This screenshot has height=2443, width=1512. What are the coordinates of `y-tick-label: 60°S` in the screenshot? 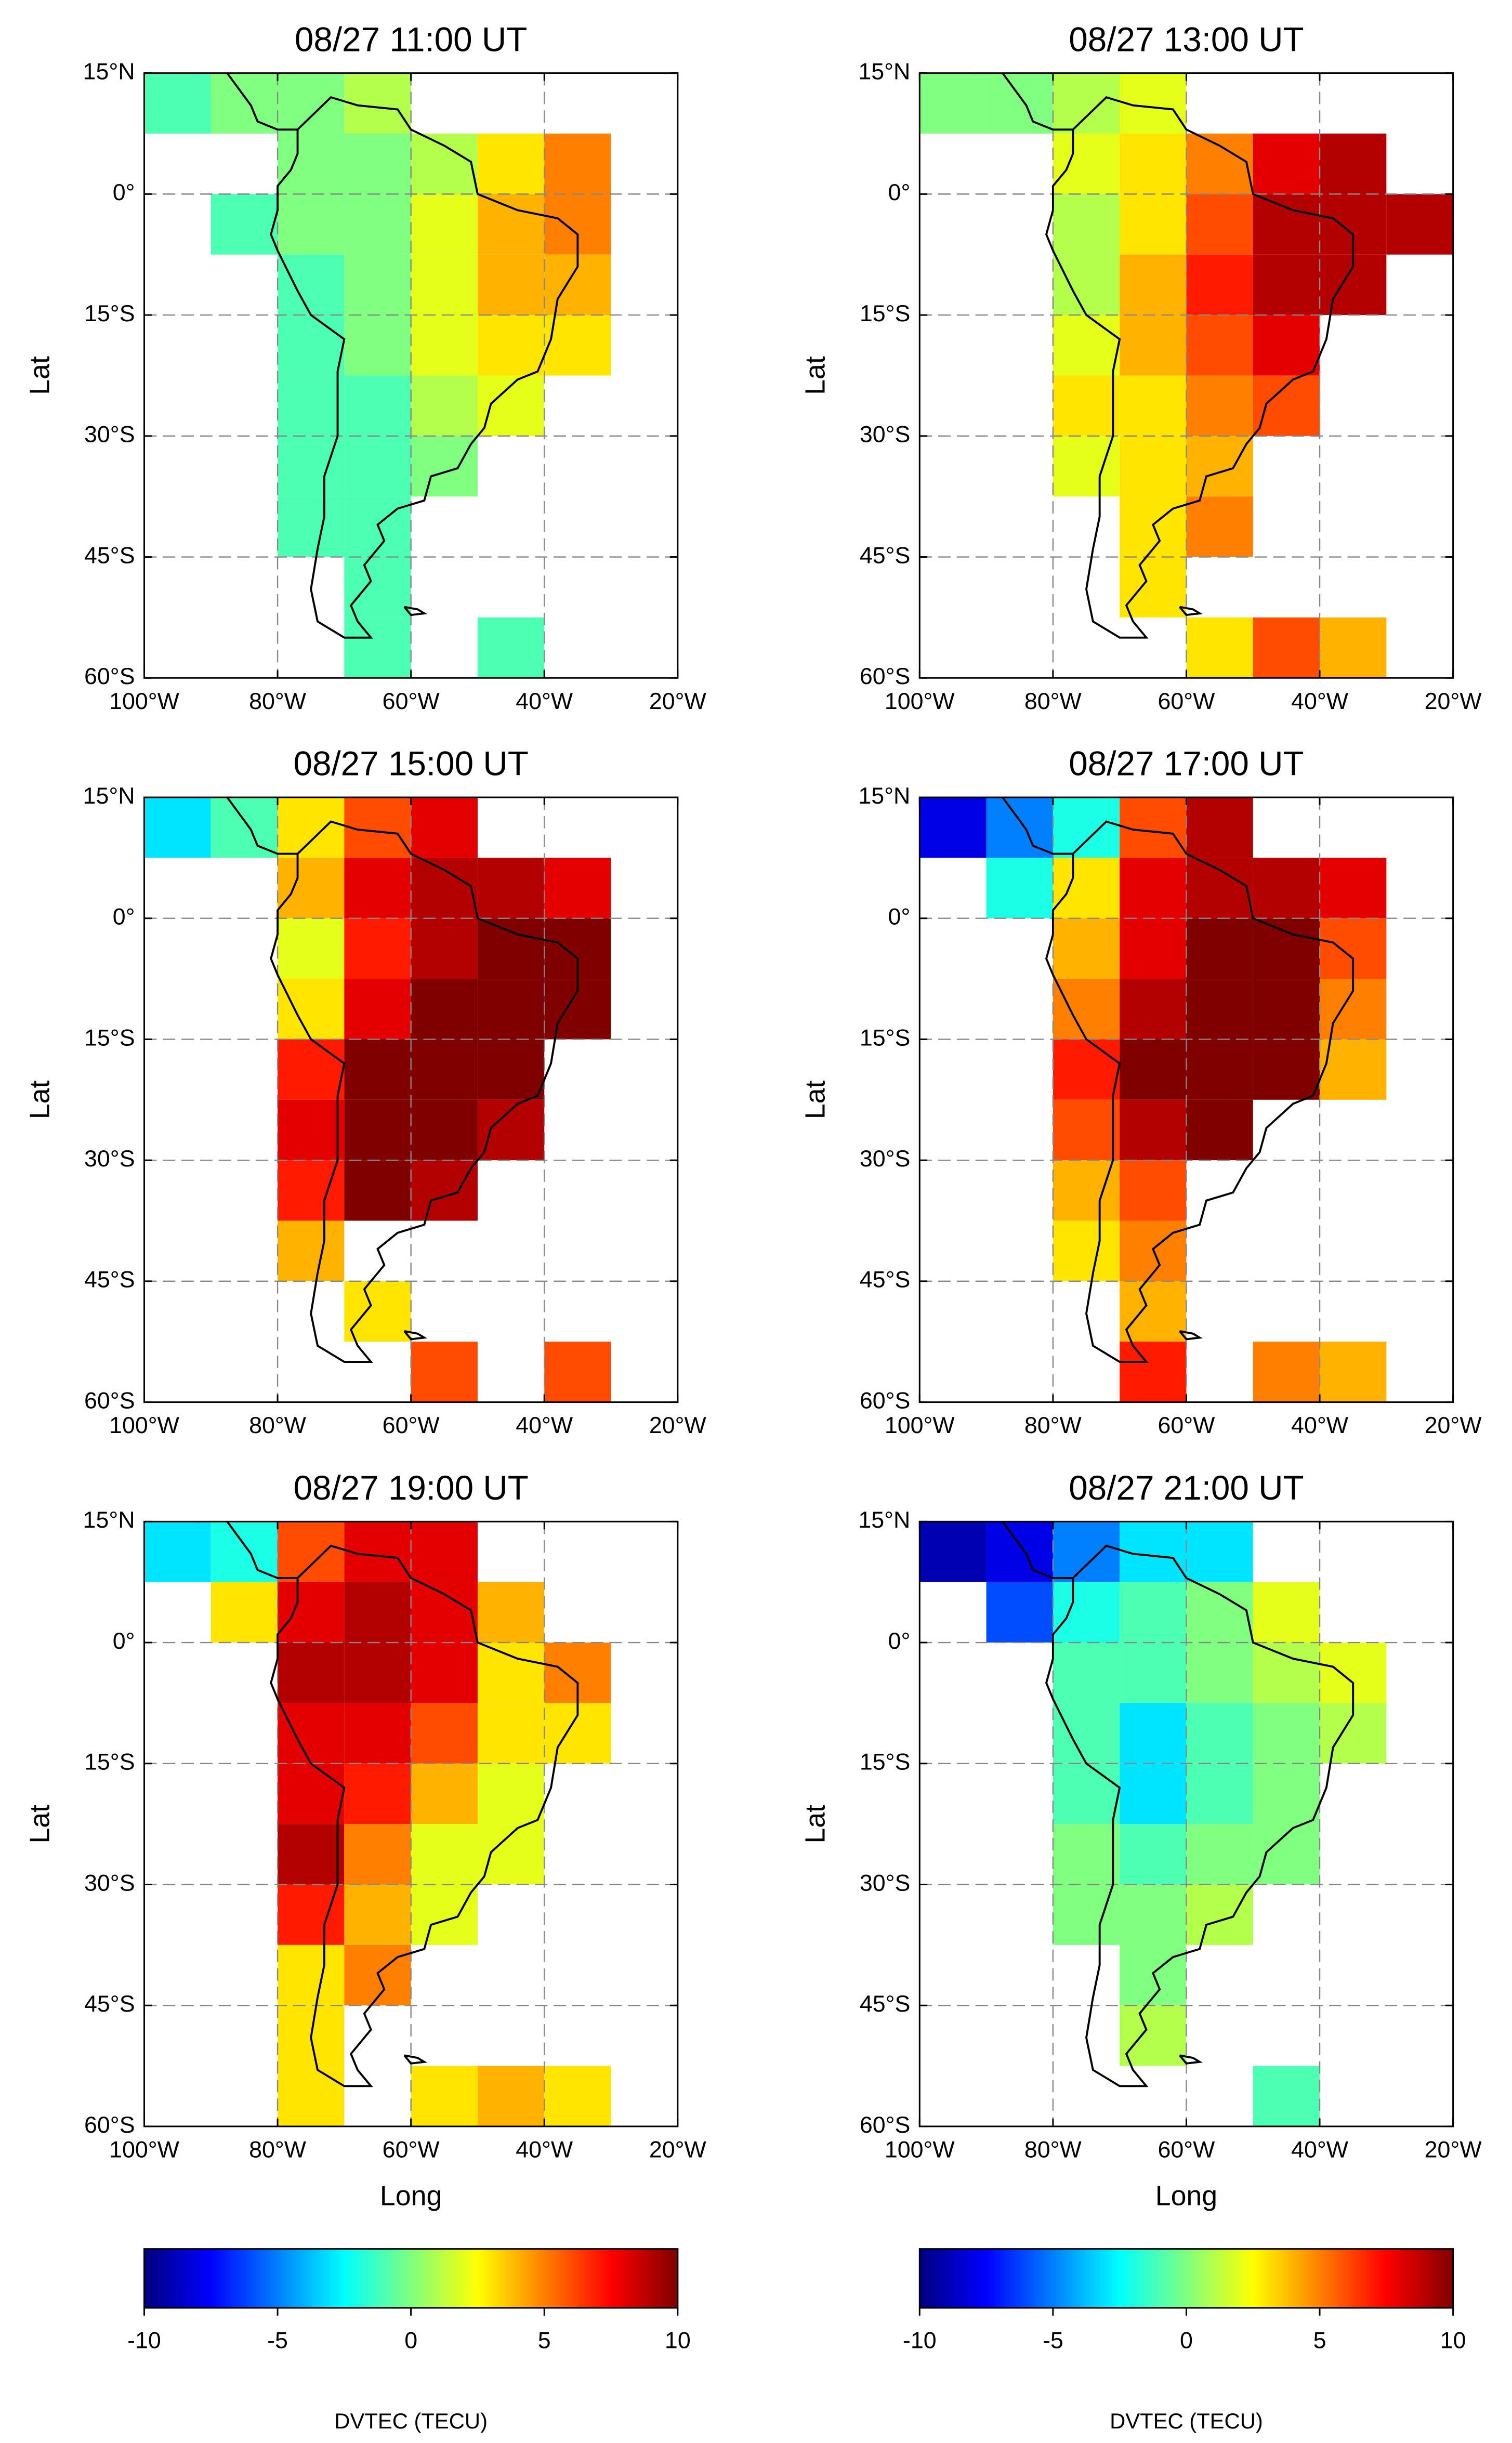 It's located at (885, 676).